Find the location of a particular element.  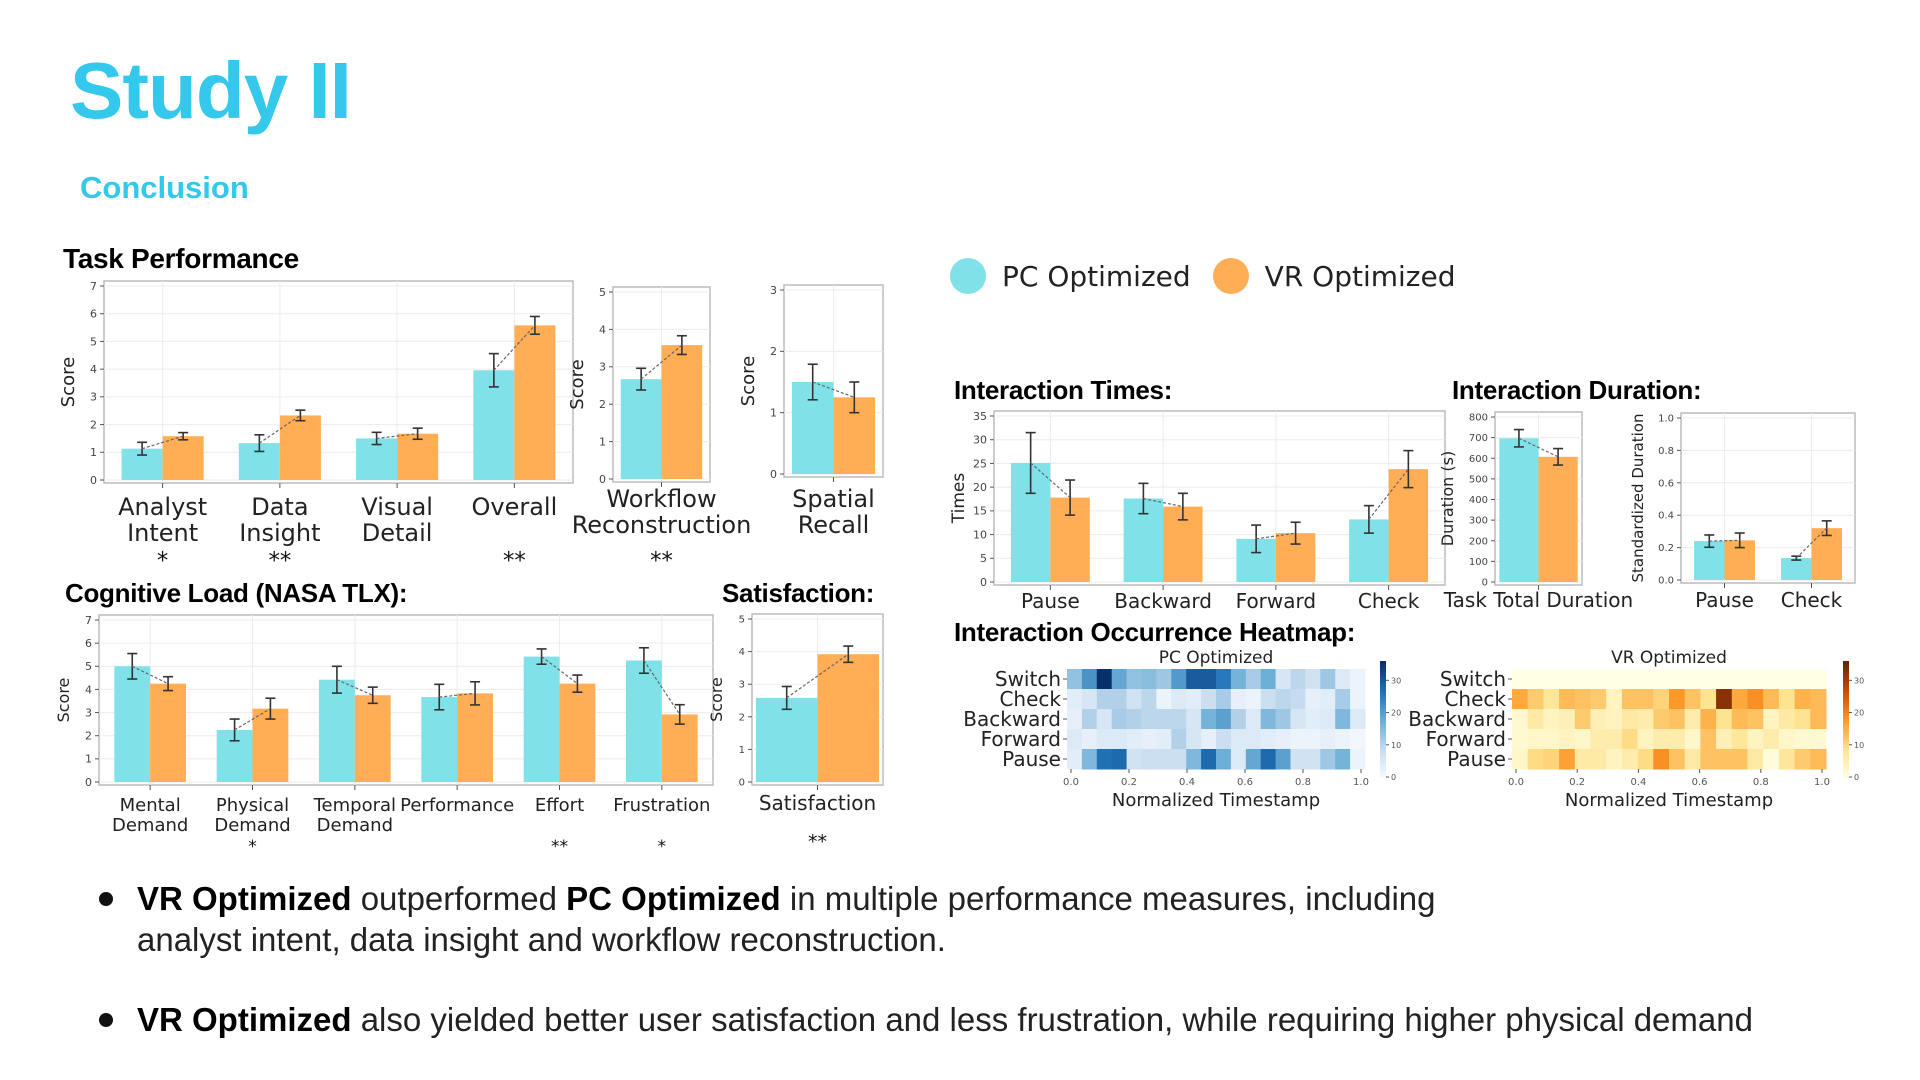

y-tick-label: 35 is located at coordinates (980, 416).